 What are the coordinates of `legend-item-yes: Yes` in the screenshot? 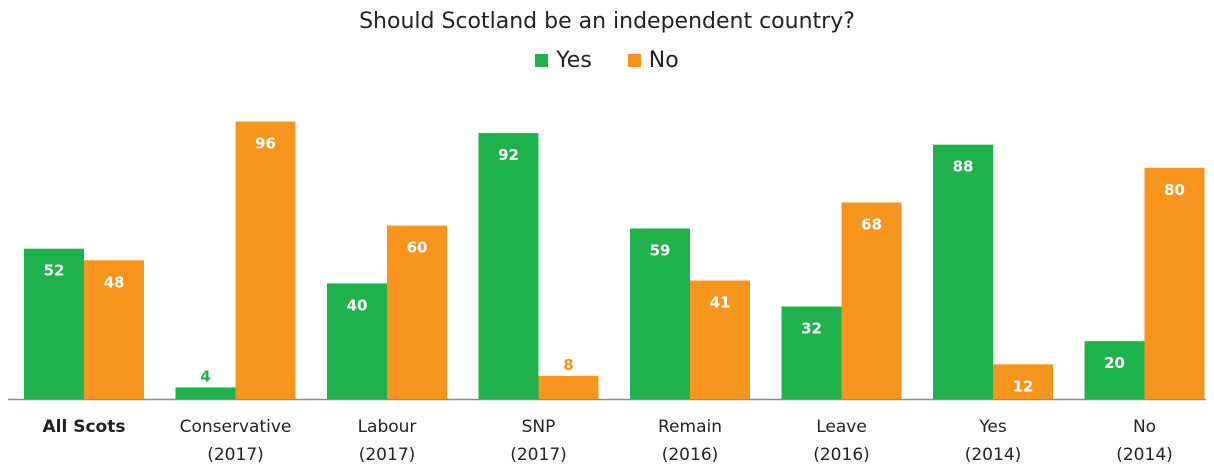 It's located at (563, 60).